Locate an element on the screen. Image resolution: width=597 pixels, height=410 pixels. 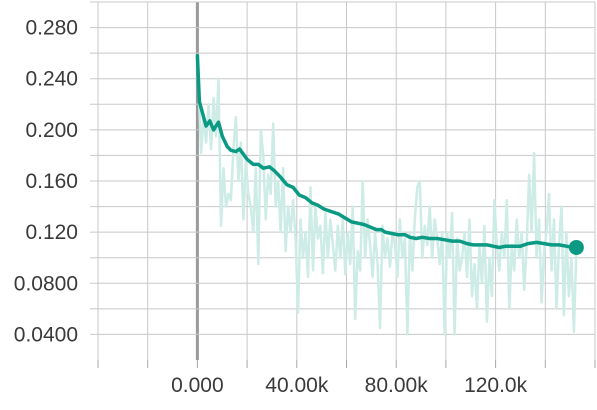
y-tick-label: 0.240 is located at coordinates (51, 79).